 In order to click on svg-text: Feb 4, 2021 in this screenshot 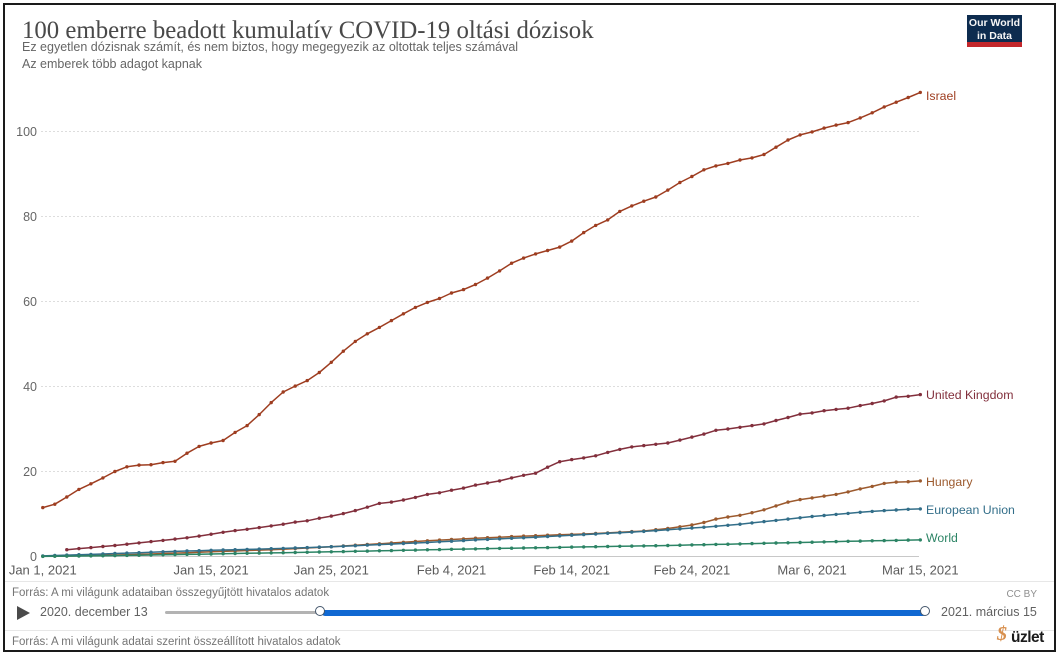, I will do `click(451, 570)`.